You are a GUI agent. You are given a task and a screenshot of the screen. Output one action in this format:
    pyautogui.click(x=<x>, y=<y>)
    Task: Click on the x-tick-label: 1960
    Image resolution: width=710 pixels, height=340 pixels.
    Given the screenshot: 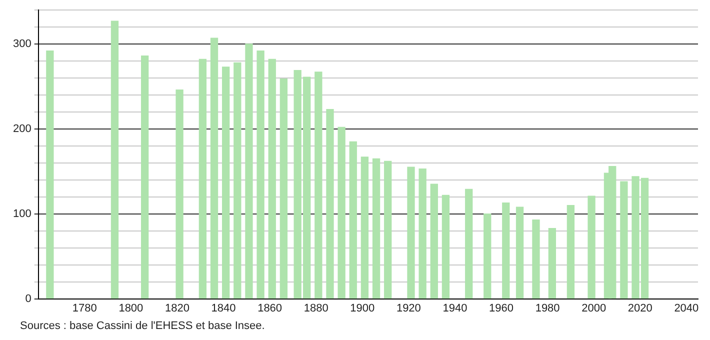 What is the action you would take?
    pyautogui.click(x=501, y=308)
    